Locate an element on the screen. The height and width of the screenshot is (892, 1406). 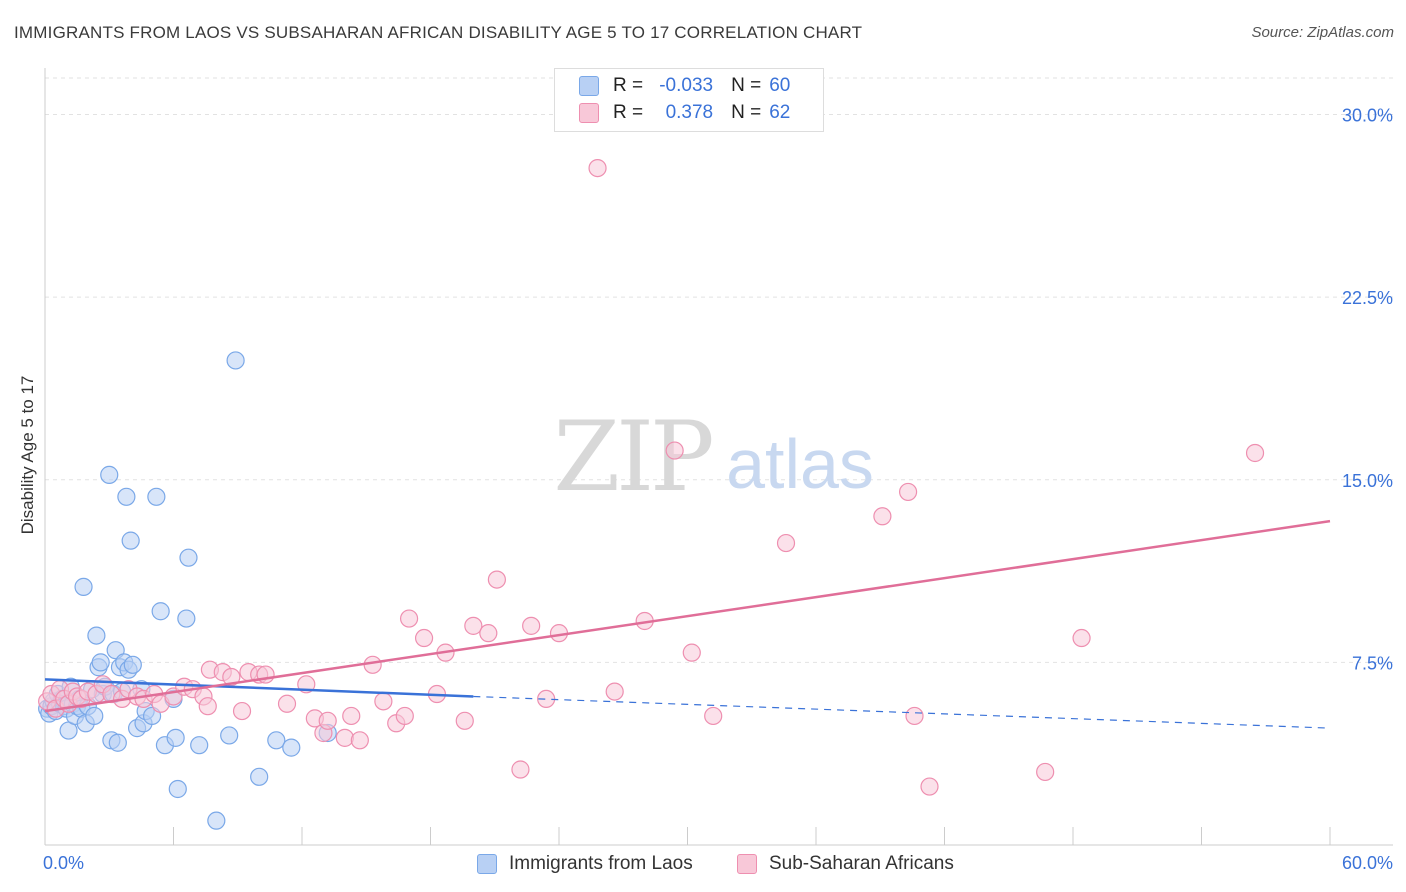
source-label: Source: ZipAtlas.com is located at coordinates (1322, 32).